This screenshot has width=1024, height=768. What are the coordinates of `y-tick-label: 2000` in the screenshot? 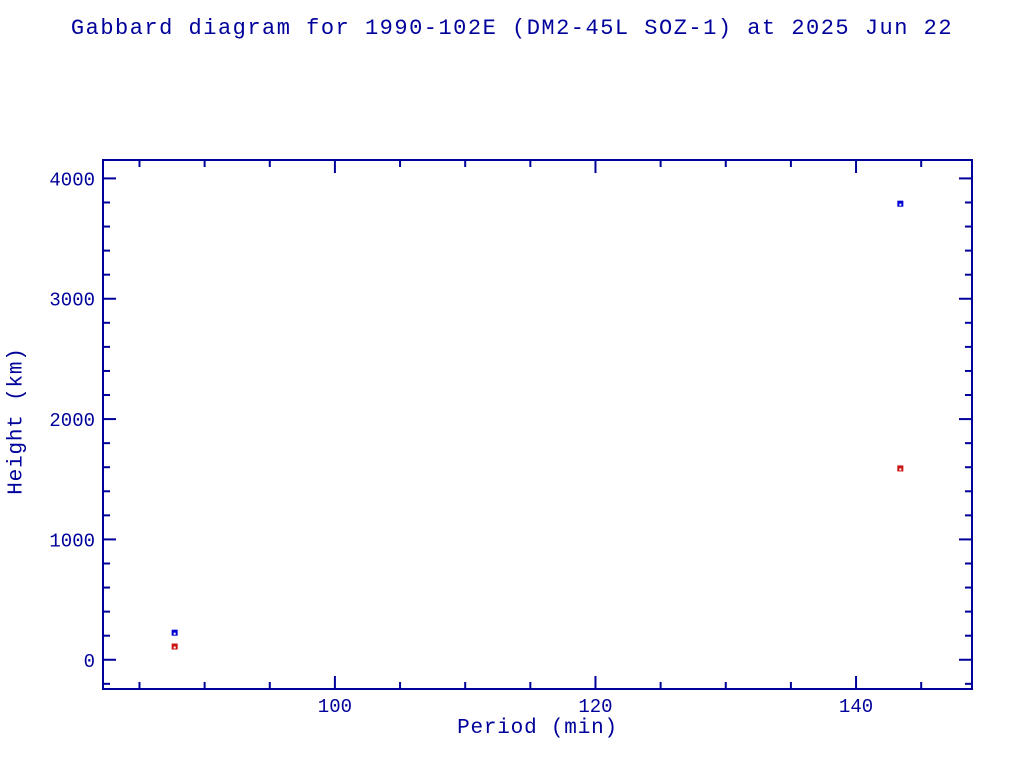 It's located at (72, 421).